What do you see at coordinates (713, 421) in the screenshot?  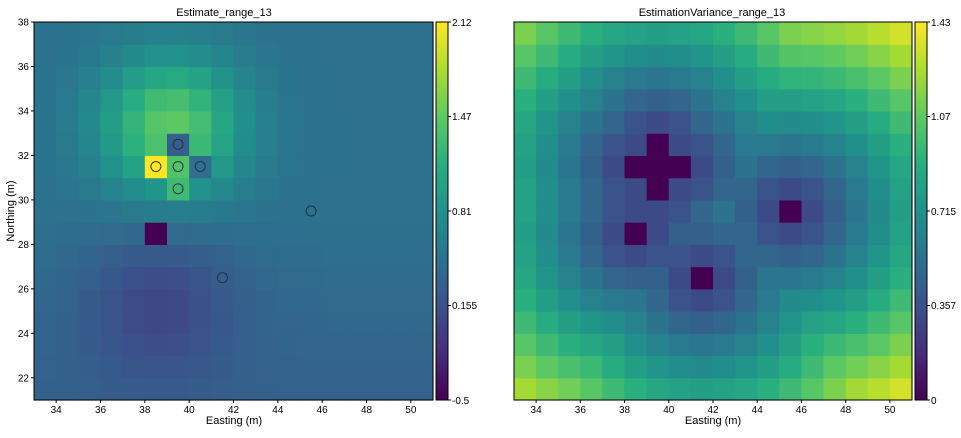 I see `variance-x-axis-label: Easting (m)` at bounding box center [713, 421].